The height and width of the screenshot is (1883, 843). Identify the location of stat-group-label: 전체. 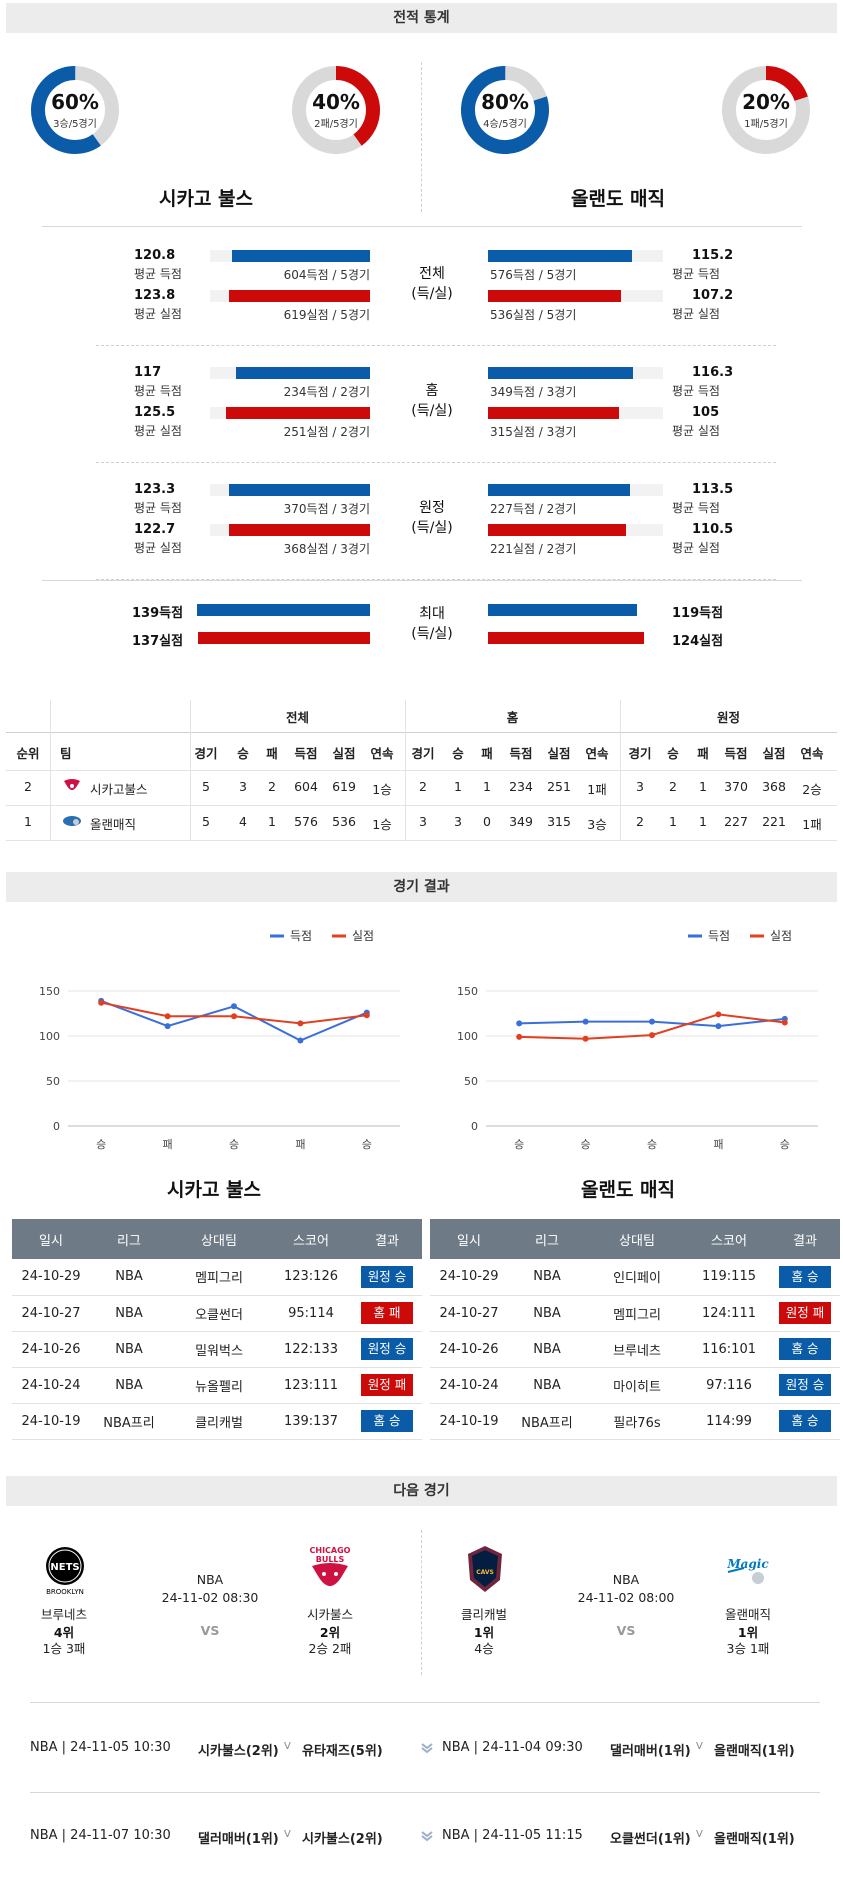
(432, 274).